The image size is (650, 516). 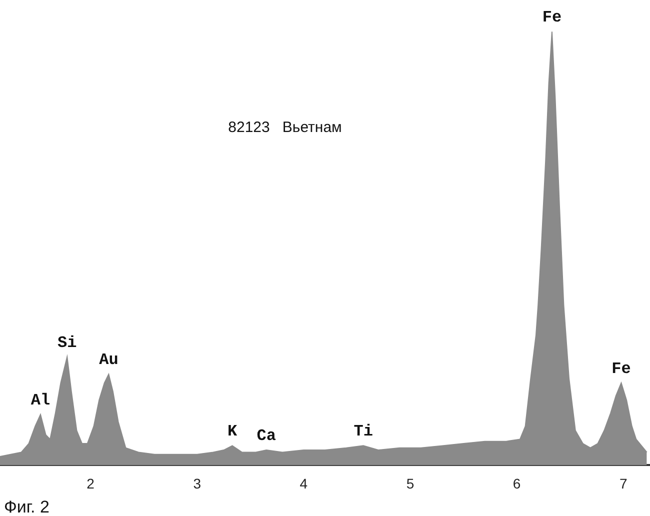 I want to click on annotation: Ti, so click(x=363, y=431).